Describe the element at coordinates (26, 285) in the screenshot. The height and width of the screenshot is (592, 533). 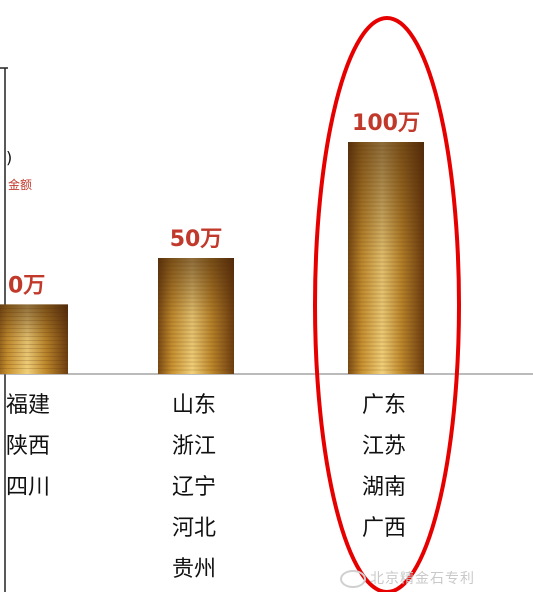
I see `value-label-1: 0万` at that location.